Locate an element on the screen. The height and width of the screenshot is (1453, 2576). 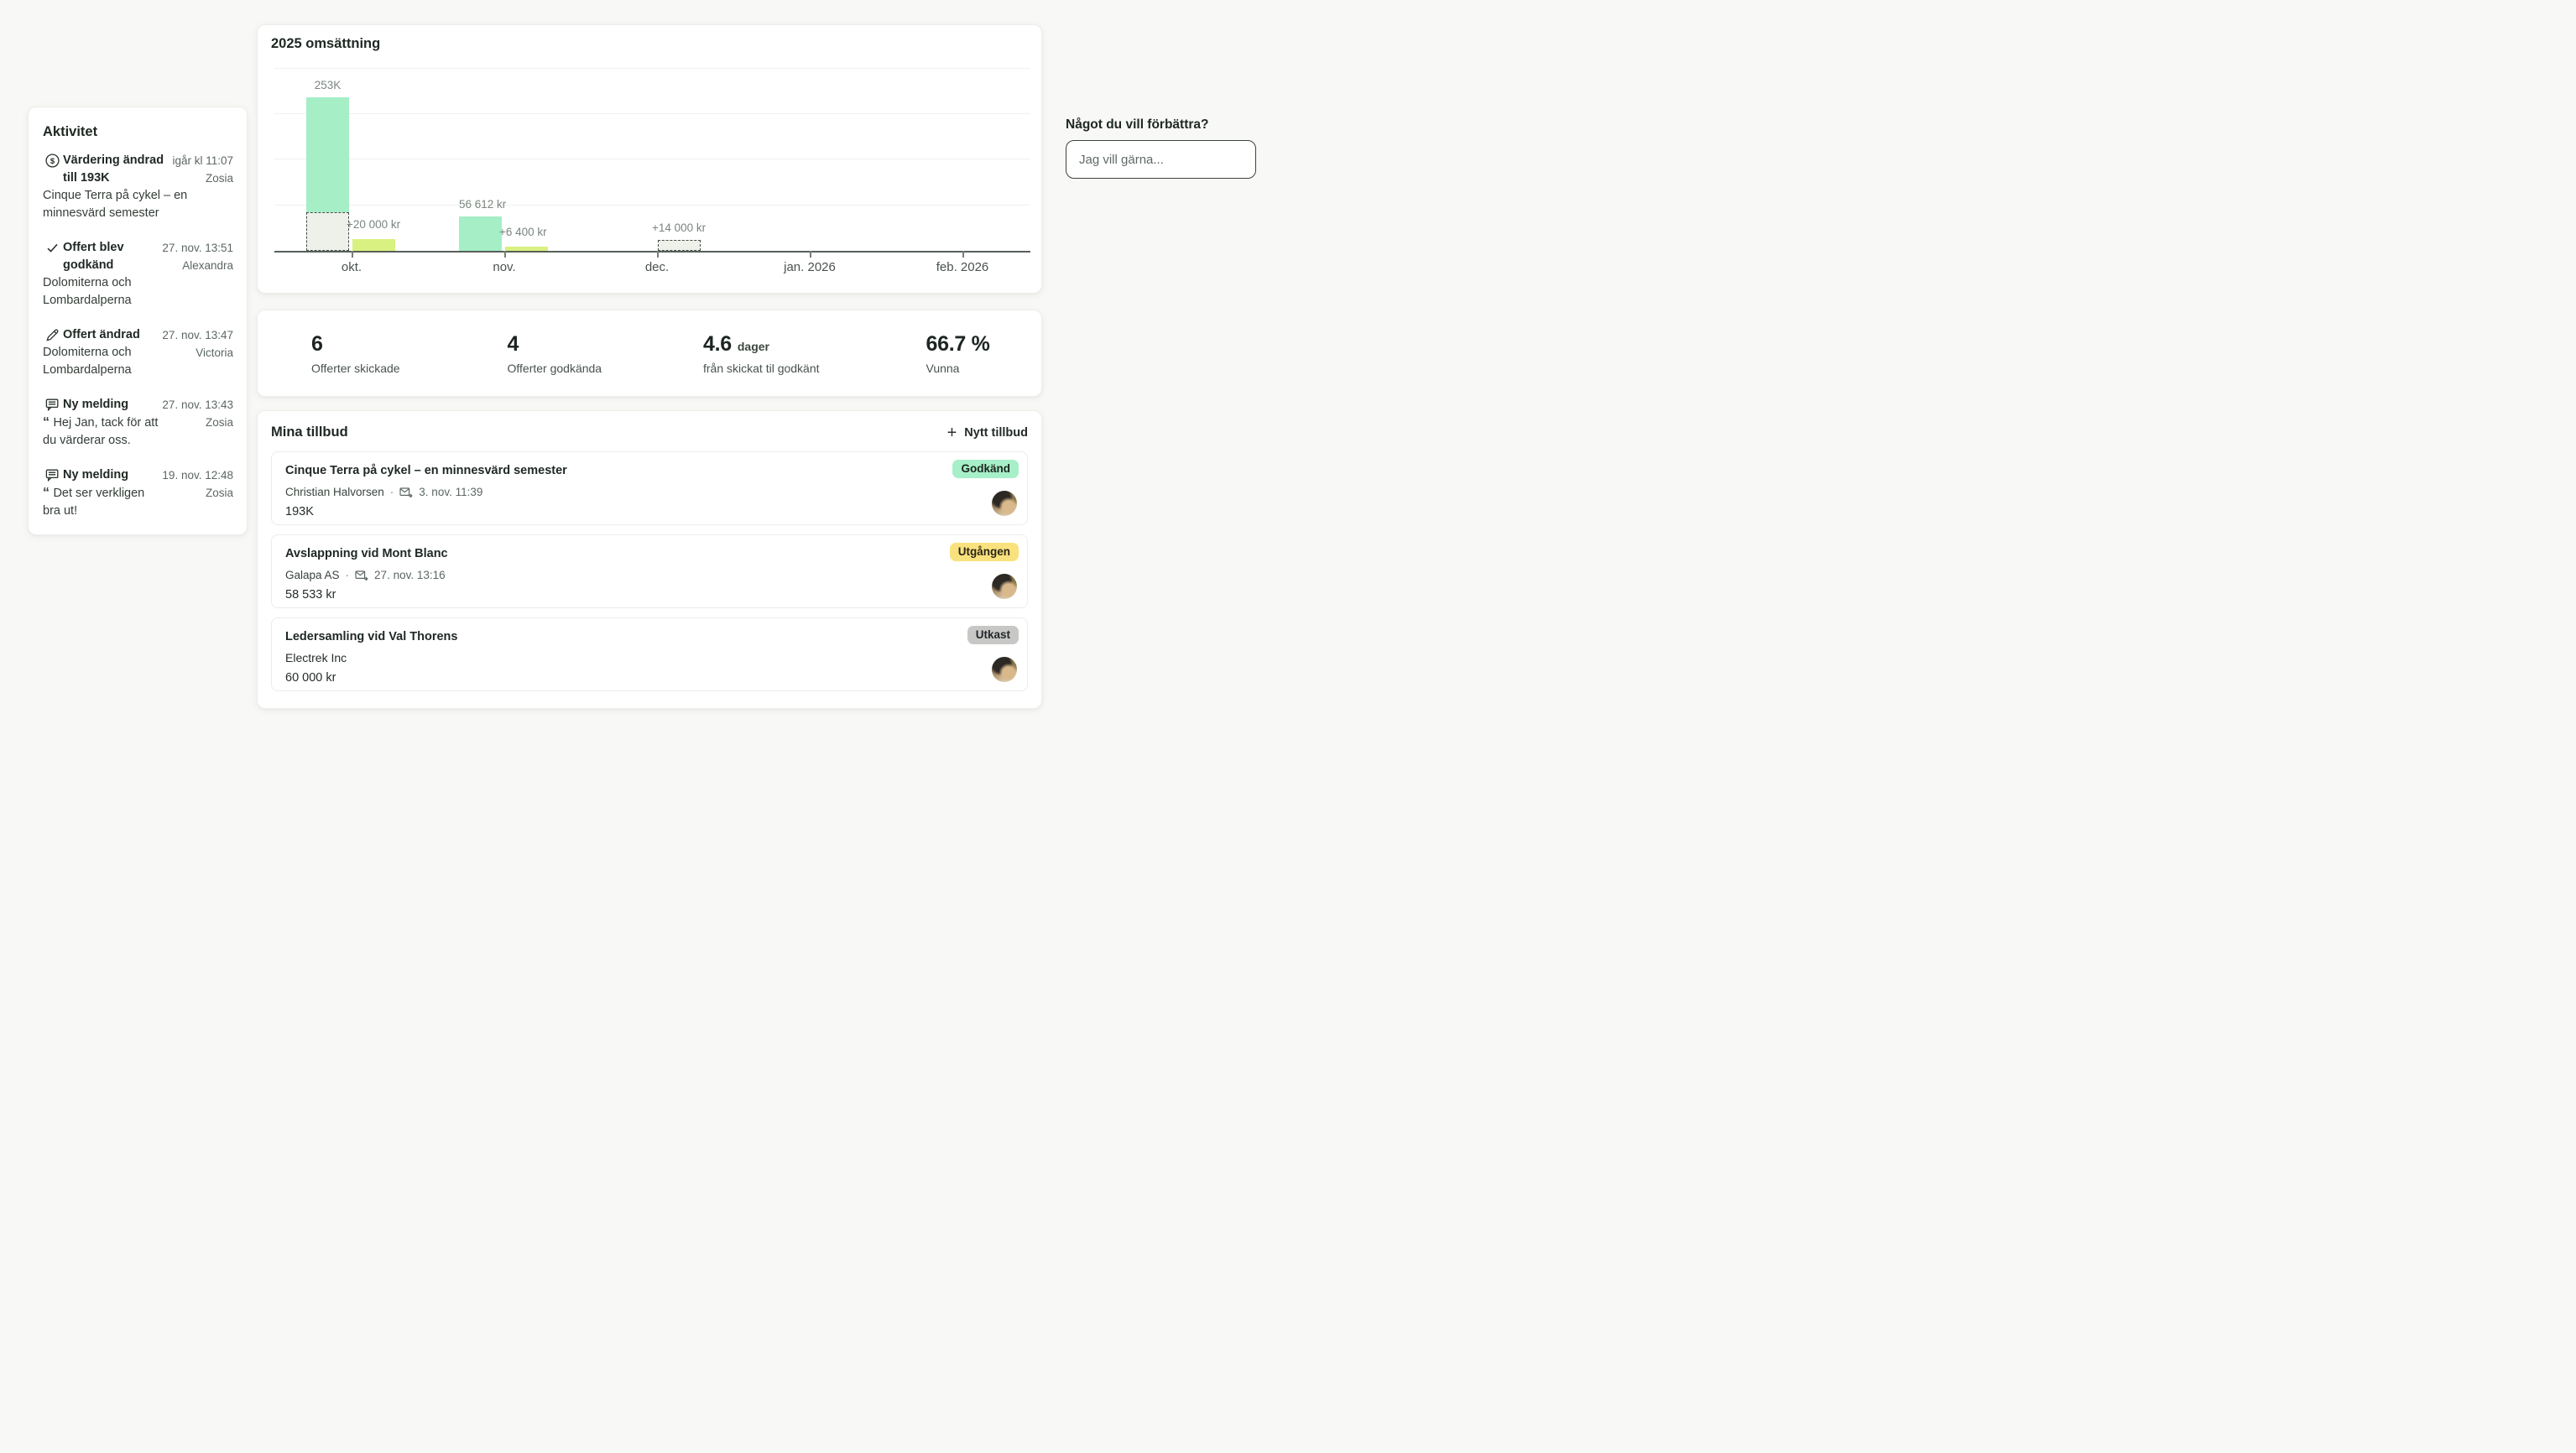
added-label: +14 000 kr is located at coordinates (679, 227).